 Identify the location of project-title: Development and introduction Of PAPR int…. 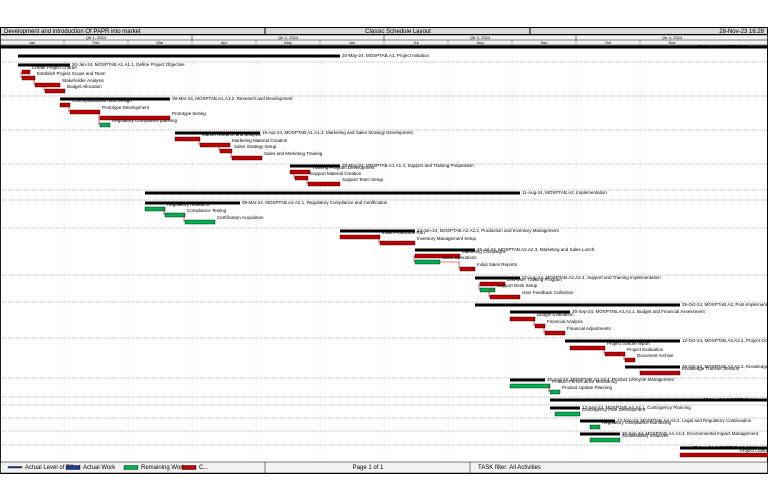
(72, 32).